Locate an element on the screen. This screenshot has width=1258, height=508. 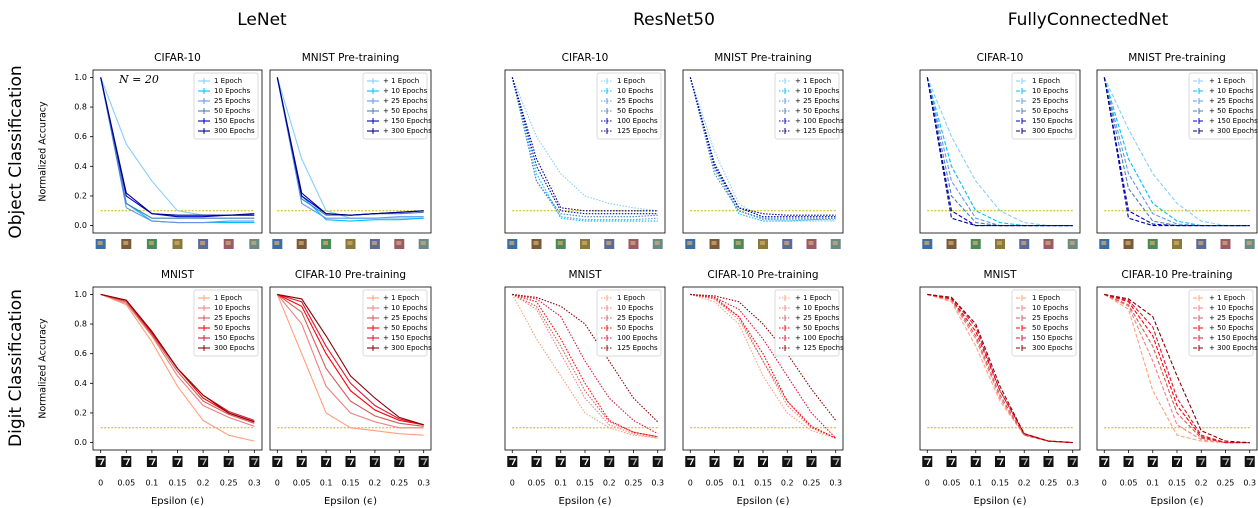
legend-label: + 10 Epochs is located at coordinates (817, 308).